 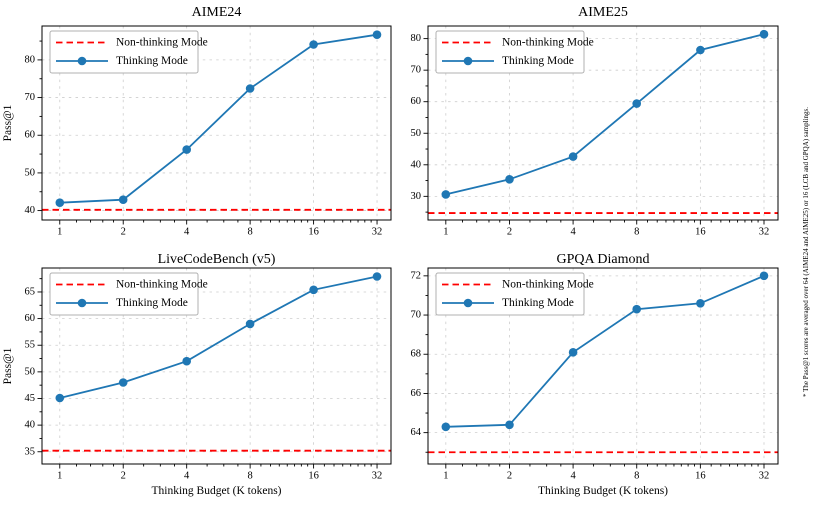 What do you see at coordinates (416, 196) in the screenshot?
I see `y-tick-label: 30` at bounding box center [416, 196].